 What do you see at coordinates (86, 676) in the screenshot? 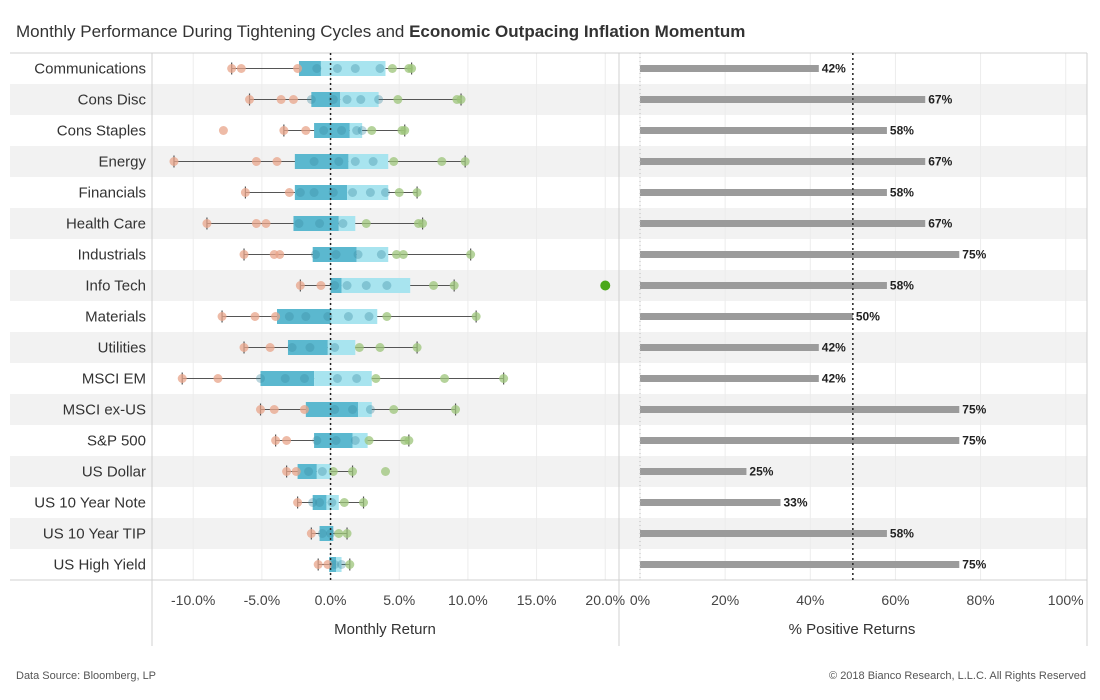
I see `footer-source: Data Source: Bloomberg, LP` at bounding box center [86, 676].